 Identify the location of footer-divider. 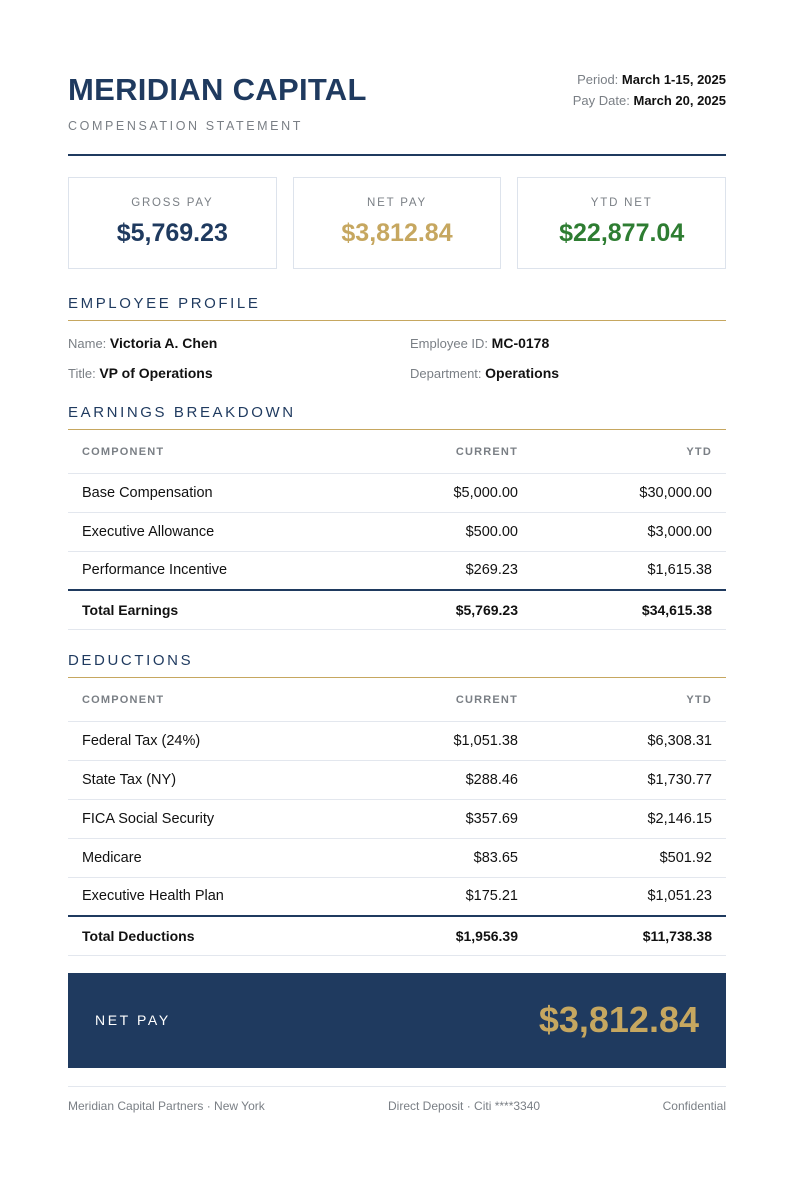
(397, 1086).